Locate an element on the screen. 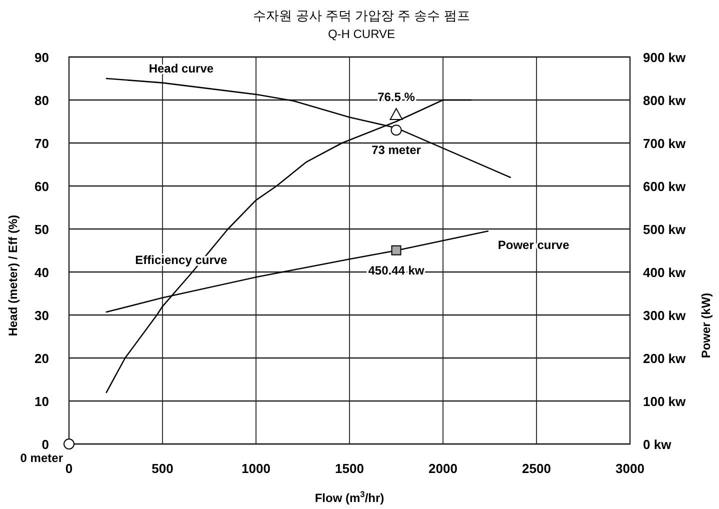 The height and width of the screenshot is (509, 719). y-tick: 30 is located at coordinates (41, 315).